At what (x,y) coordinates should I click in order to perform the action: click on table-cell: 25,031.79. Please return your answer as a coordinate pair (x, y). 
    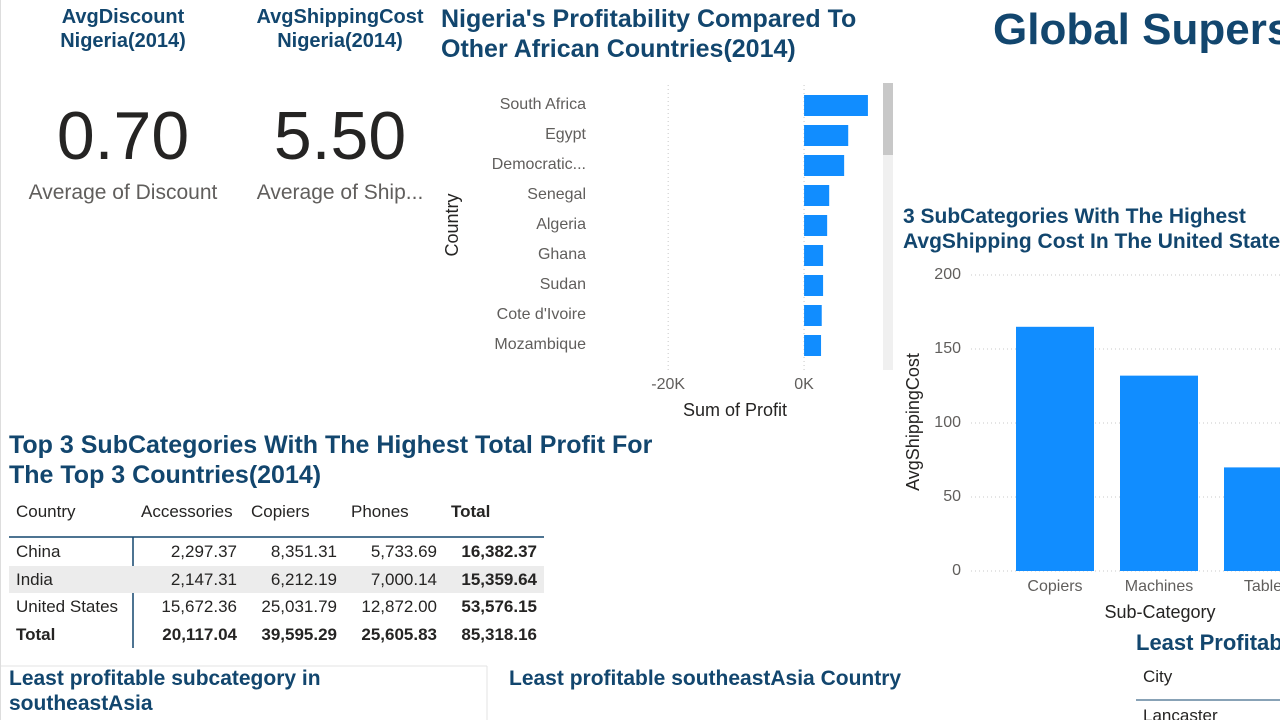
    Looking at the image, I should click on (299, 606).